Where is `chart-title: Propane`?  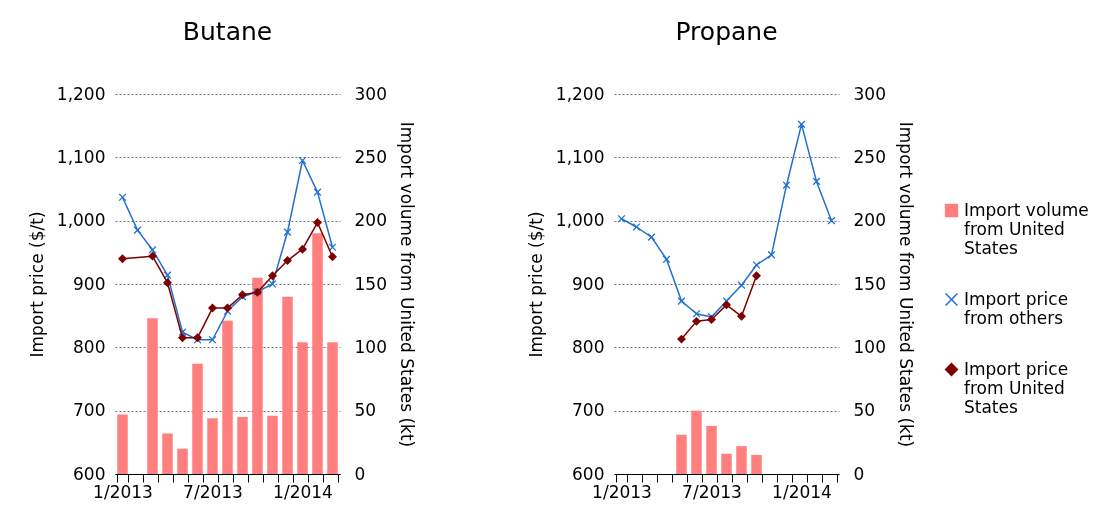
chart-title: Propane is located at coordinates (726, 31).